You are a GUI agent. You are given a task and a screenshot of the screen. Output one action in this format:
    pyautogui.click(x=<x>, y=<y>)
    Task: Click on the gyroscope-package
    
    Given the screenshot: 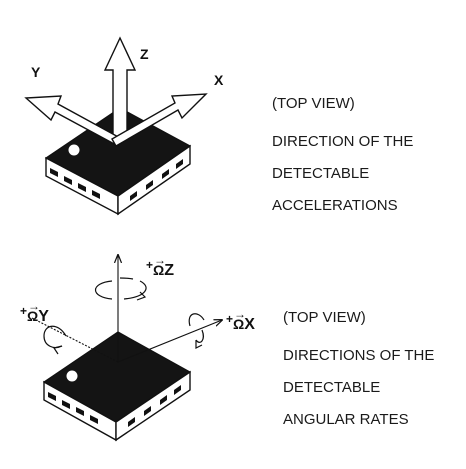 What is the action you would take?
    pyautogui.click(x=117, y=386)
    